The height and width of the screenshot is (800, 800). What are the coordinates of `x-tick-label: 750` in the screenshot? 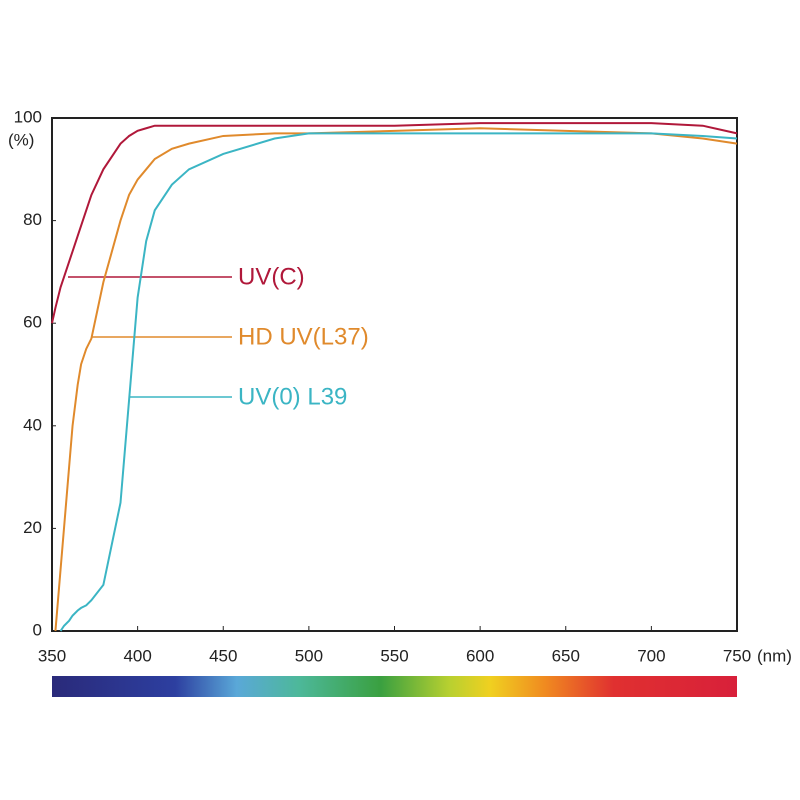 It's located at (737, 655).